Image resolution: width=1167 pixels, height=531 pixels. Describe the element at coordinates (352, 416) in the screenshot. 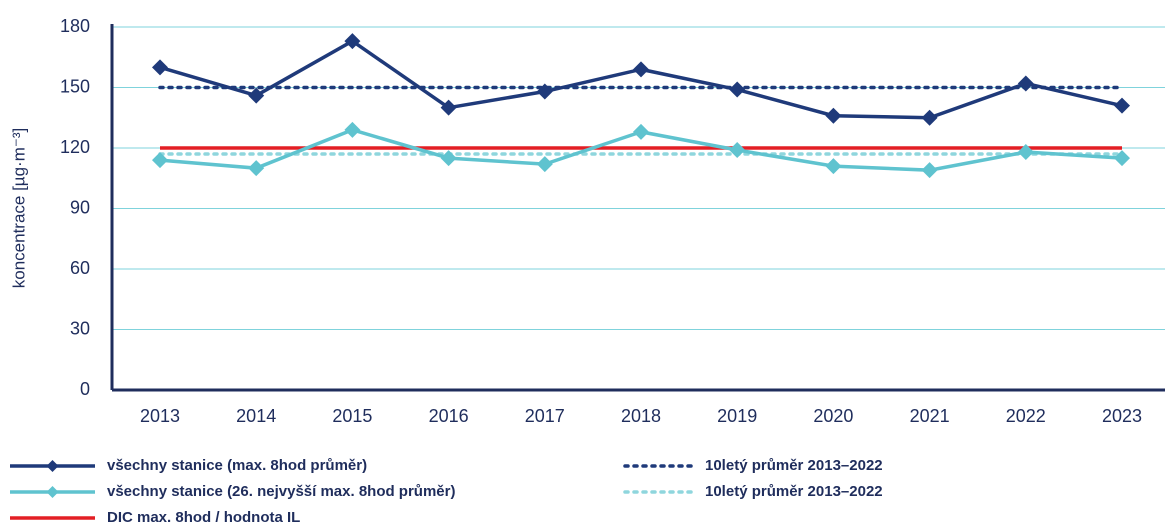

I see `x-tick-label: 2015` at that location.